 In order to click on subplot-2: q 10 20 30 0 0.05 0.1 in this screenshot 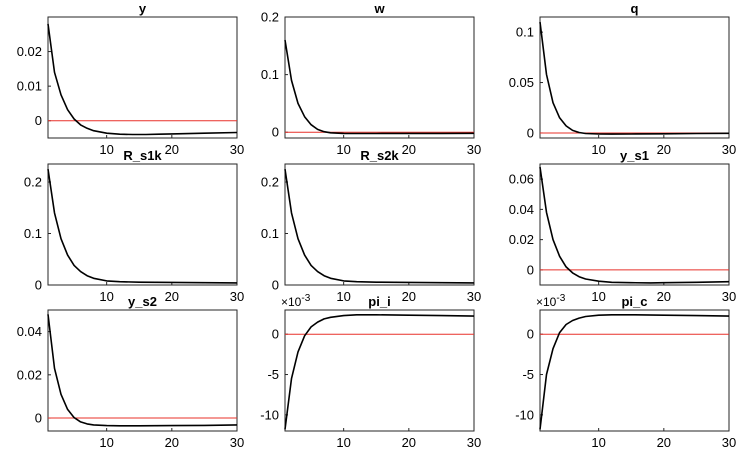, I will do `click(623, 79)`.